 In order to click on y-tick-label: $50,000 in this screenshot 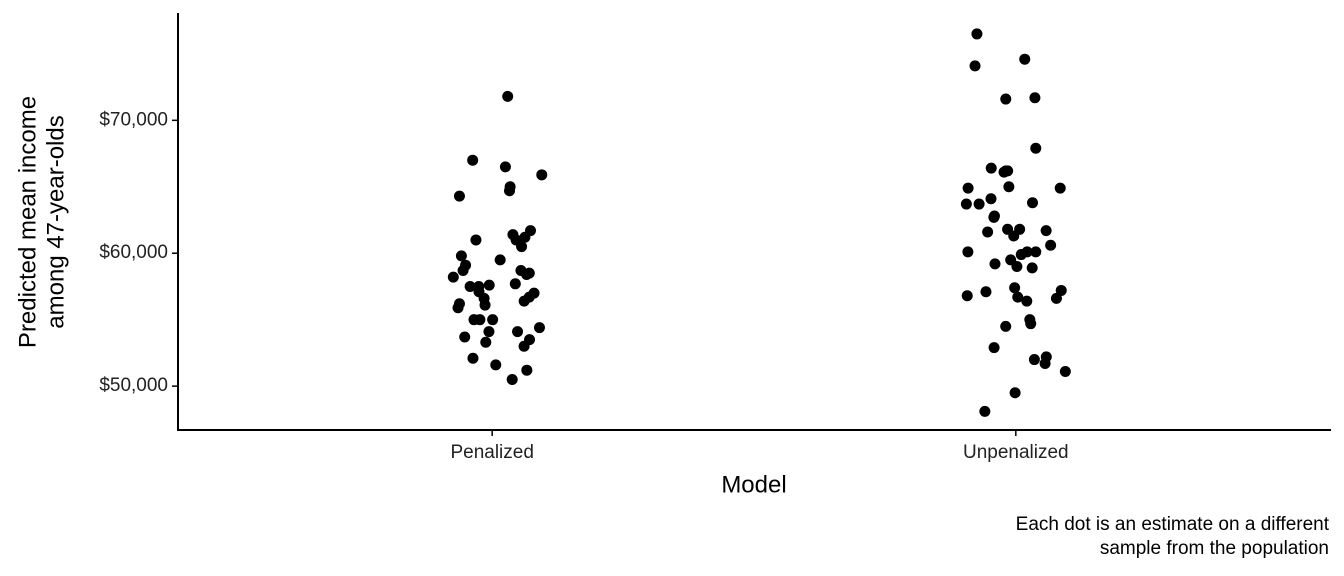, I will do `click(133, 385)`.